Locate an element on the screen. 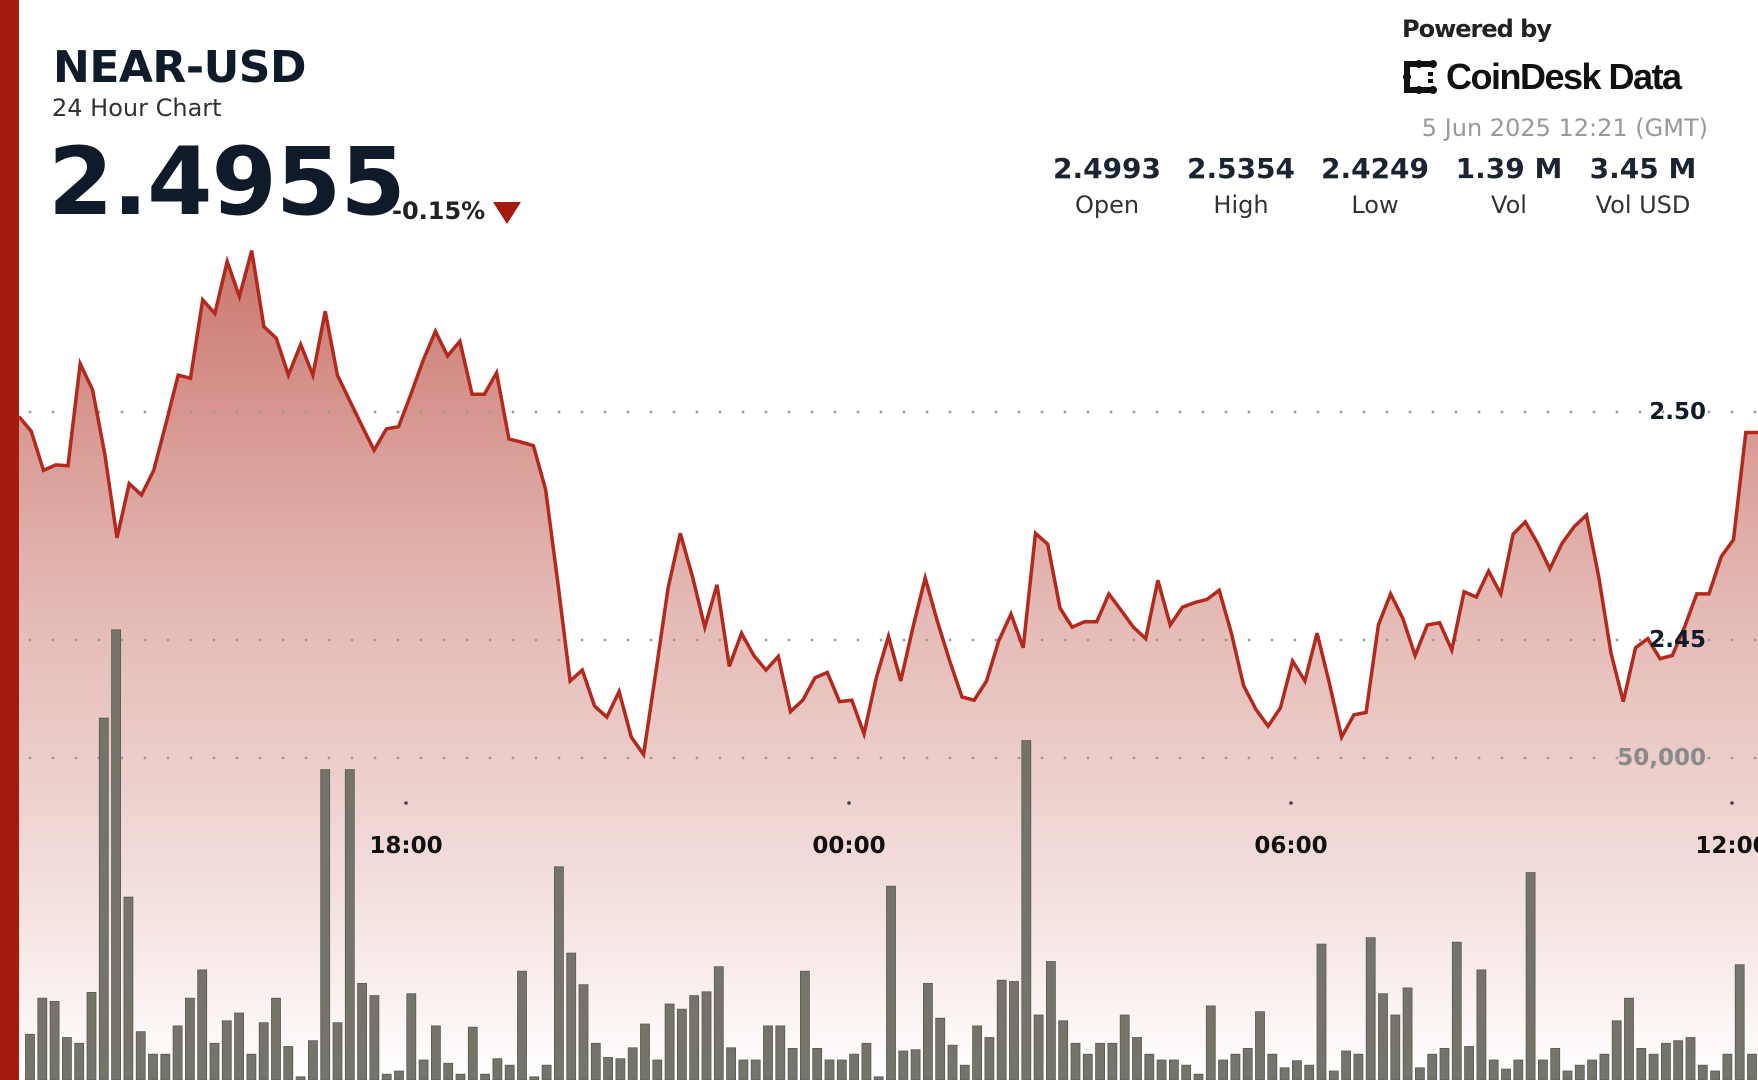  stat-value: 2.5354 is located at coordinates (1241, 168).